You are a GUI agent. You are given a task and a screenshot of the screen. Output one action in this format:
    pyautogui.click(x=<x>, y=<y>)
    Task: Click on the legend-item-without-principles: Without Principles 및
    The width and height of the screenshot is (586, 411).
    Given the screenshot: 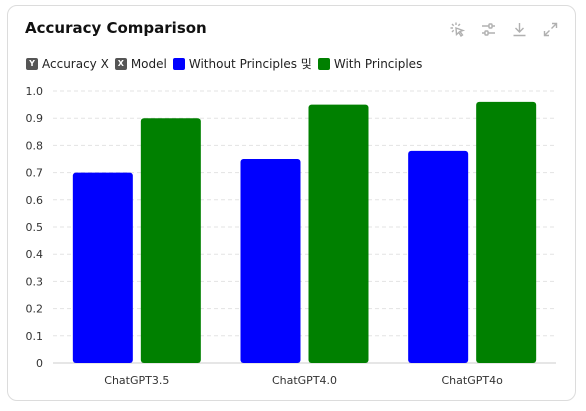 What is the action you would take?
    pyautogui.click(x=242, y=63)
    